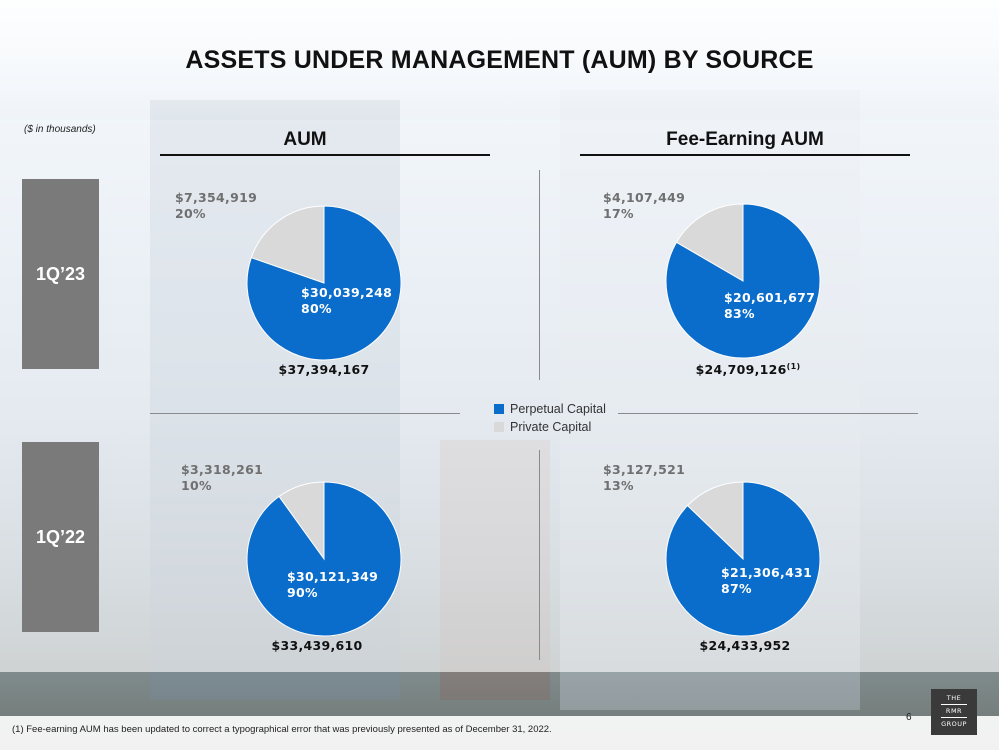 The height and width of the screenshot is (750, 999). I want to click on total-1q23-aum: $37,394,167, so click(324, 369).